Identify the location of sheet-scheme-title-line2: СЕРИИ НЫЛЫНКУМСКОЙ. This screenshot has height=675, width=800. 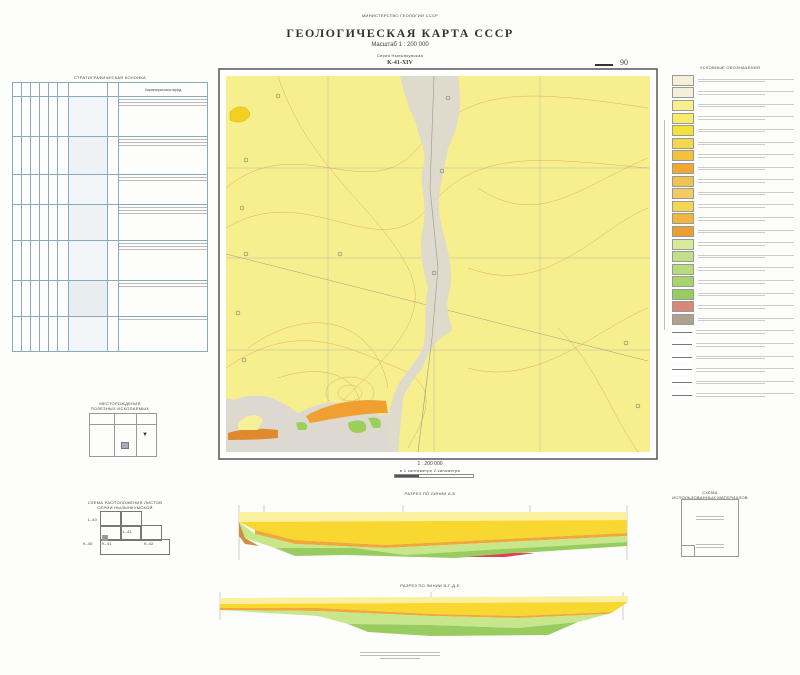
(125, 507).